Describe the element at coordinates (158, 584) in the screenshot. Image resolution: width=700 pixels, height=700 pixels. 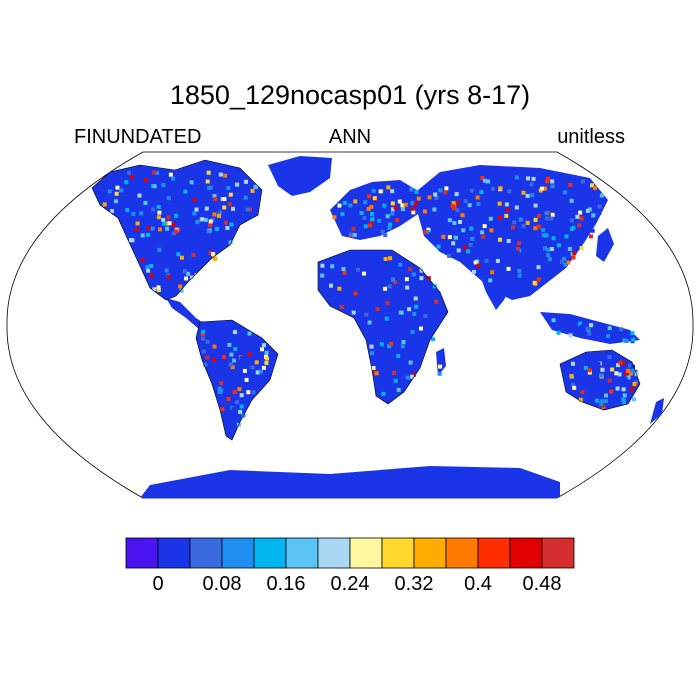
I see `colorbar-tick-label: 0` at that location.